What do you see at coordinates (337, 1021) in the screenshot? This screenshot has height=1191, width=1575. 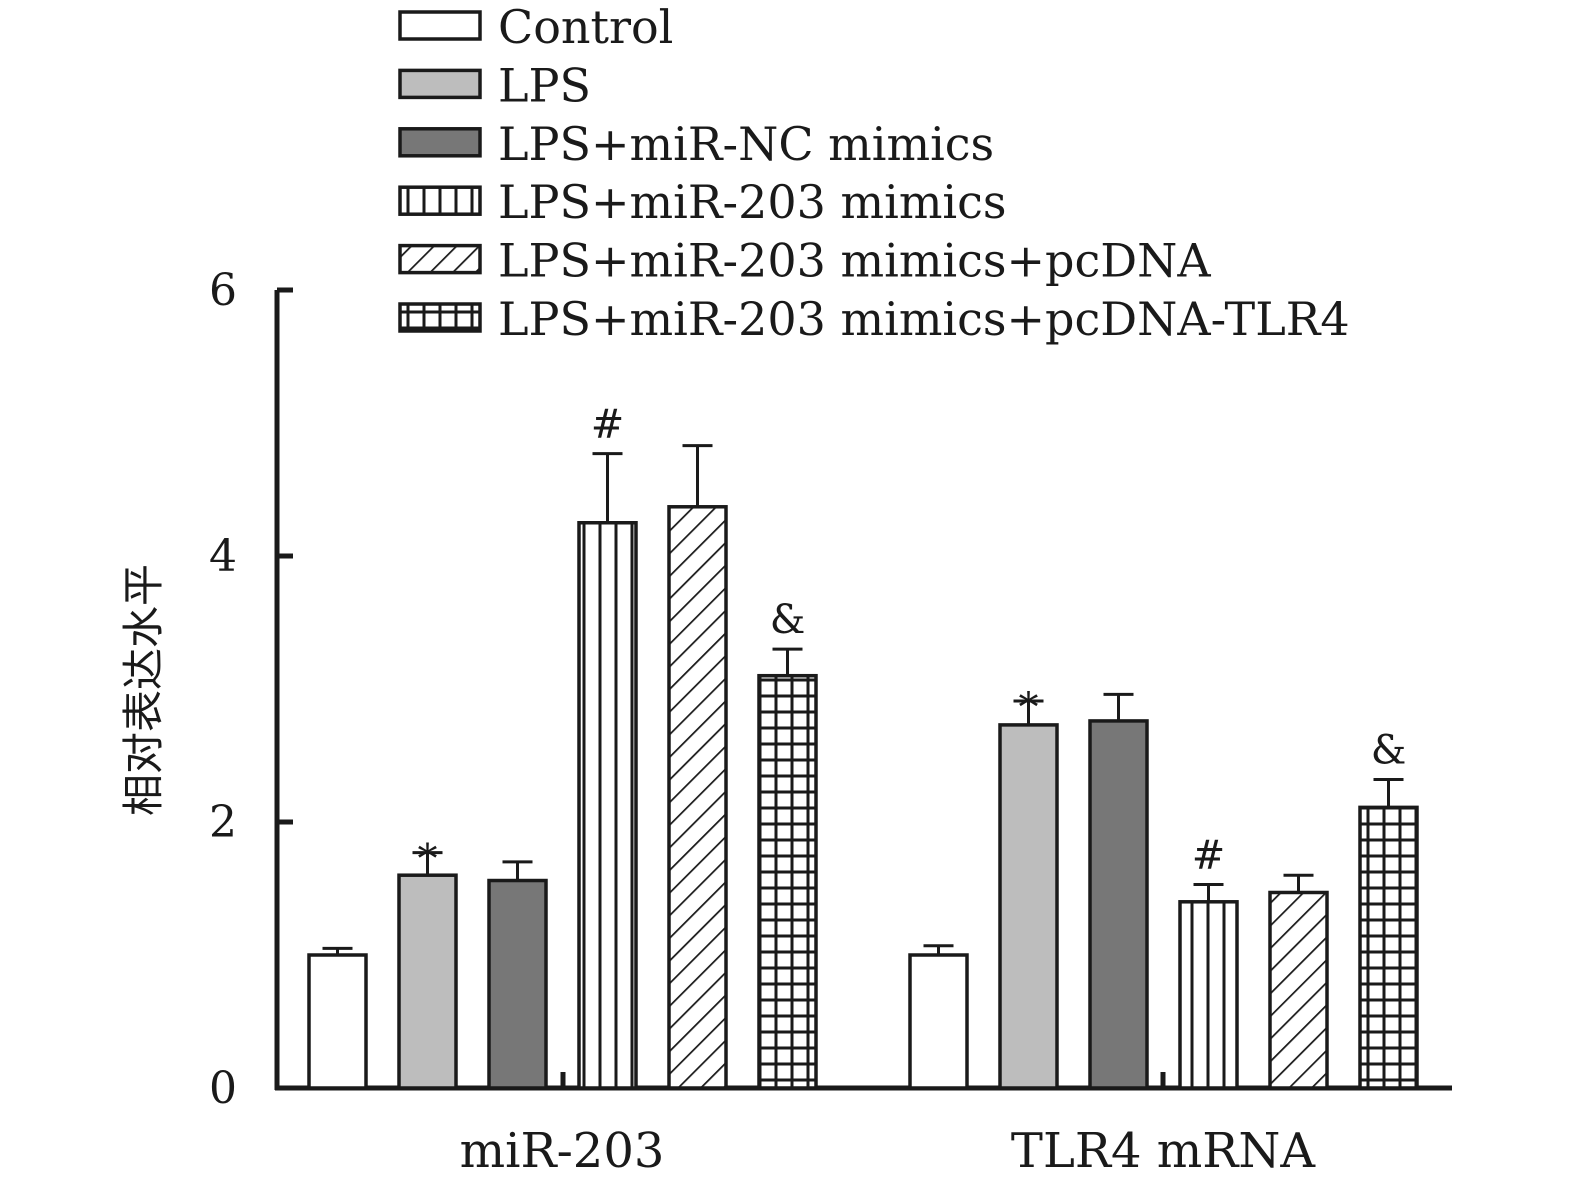 I see `bar-mir-203-control` at bounding box center [337, 1021].